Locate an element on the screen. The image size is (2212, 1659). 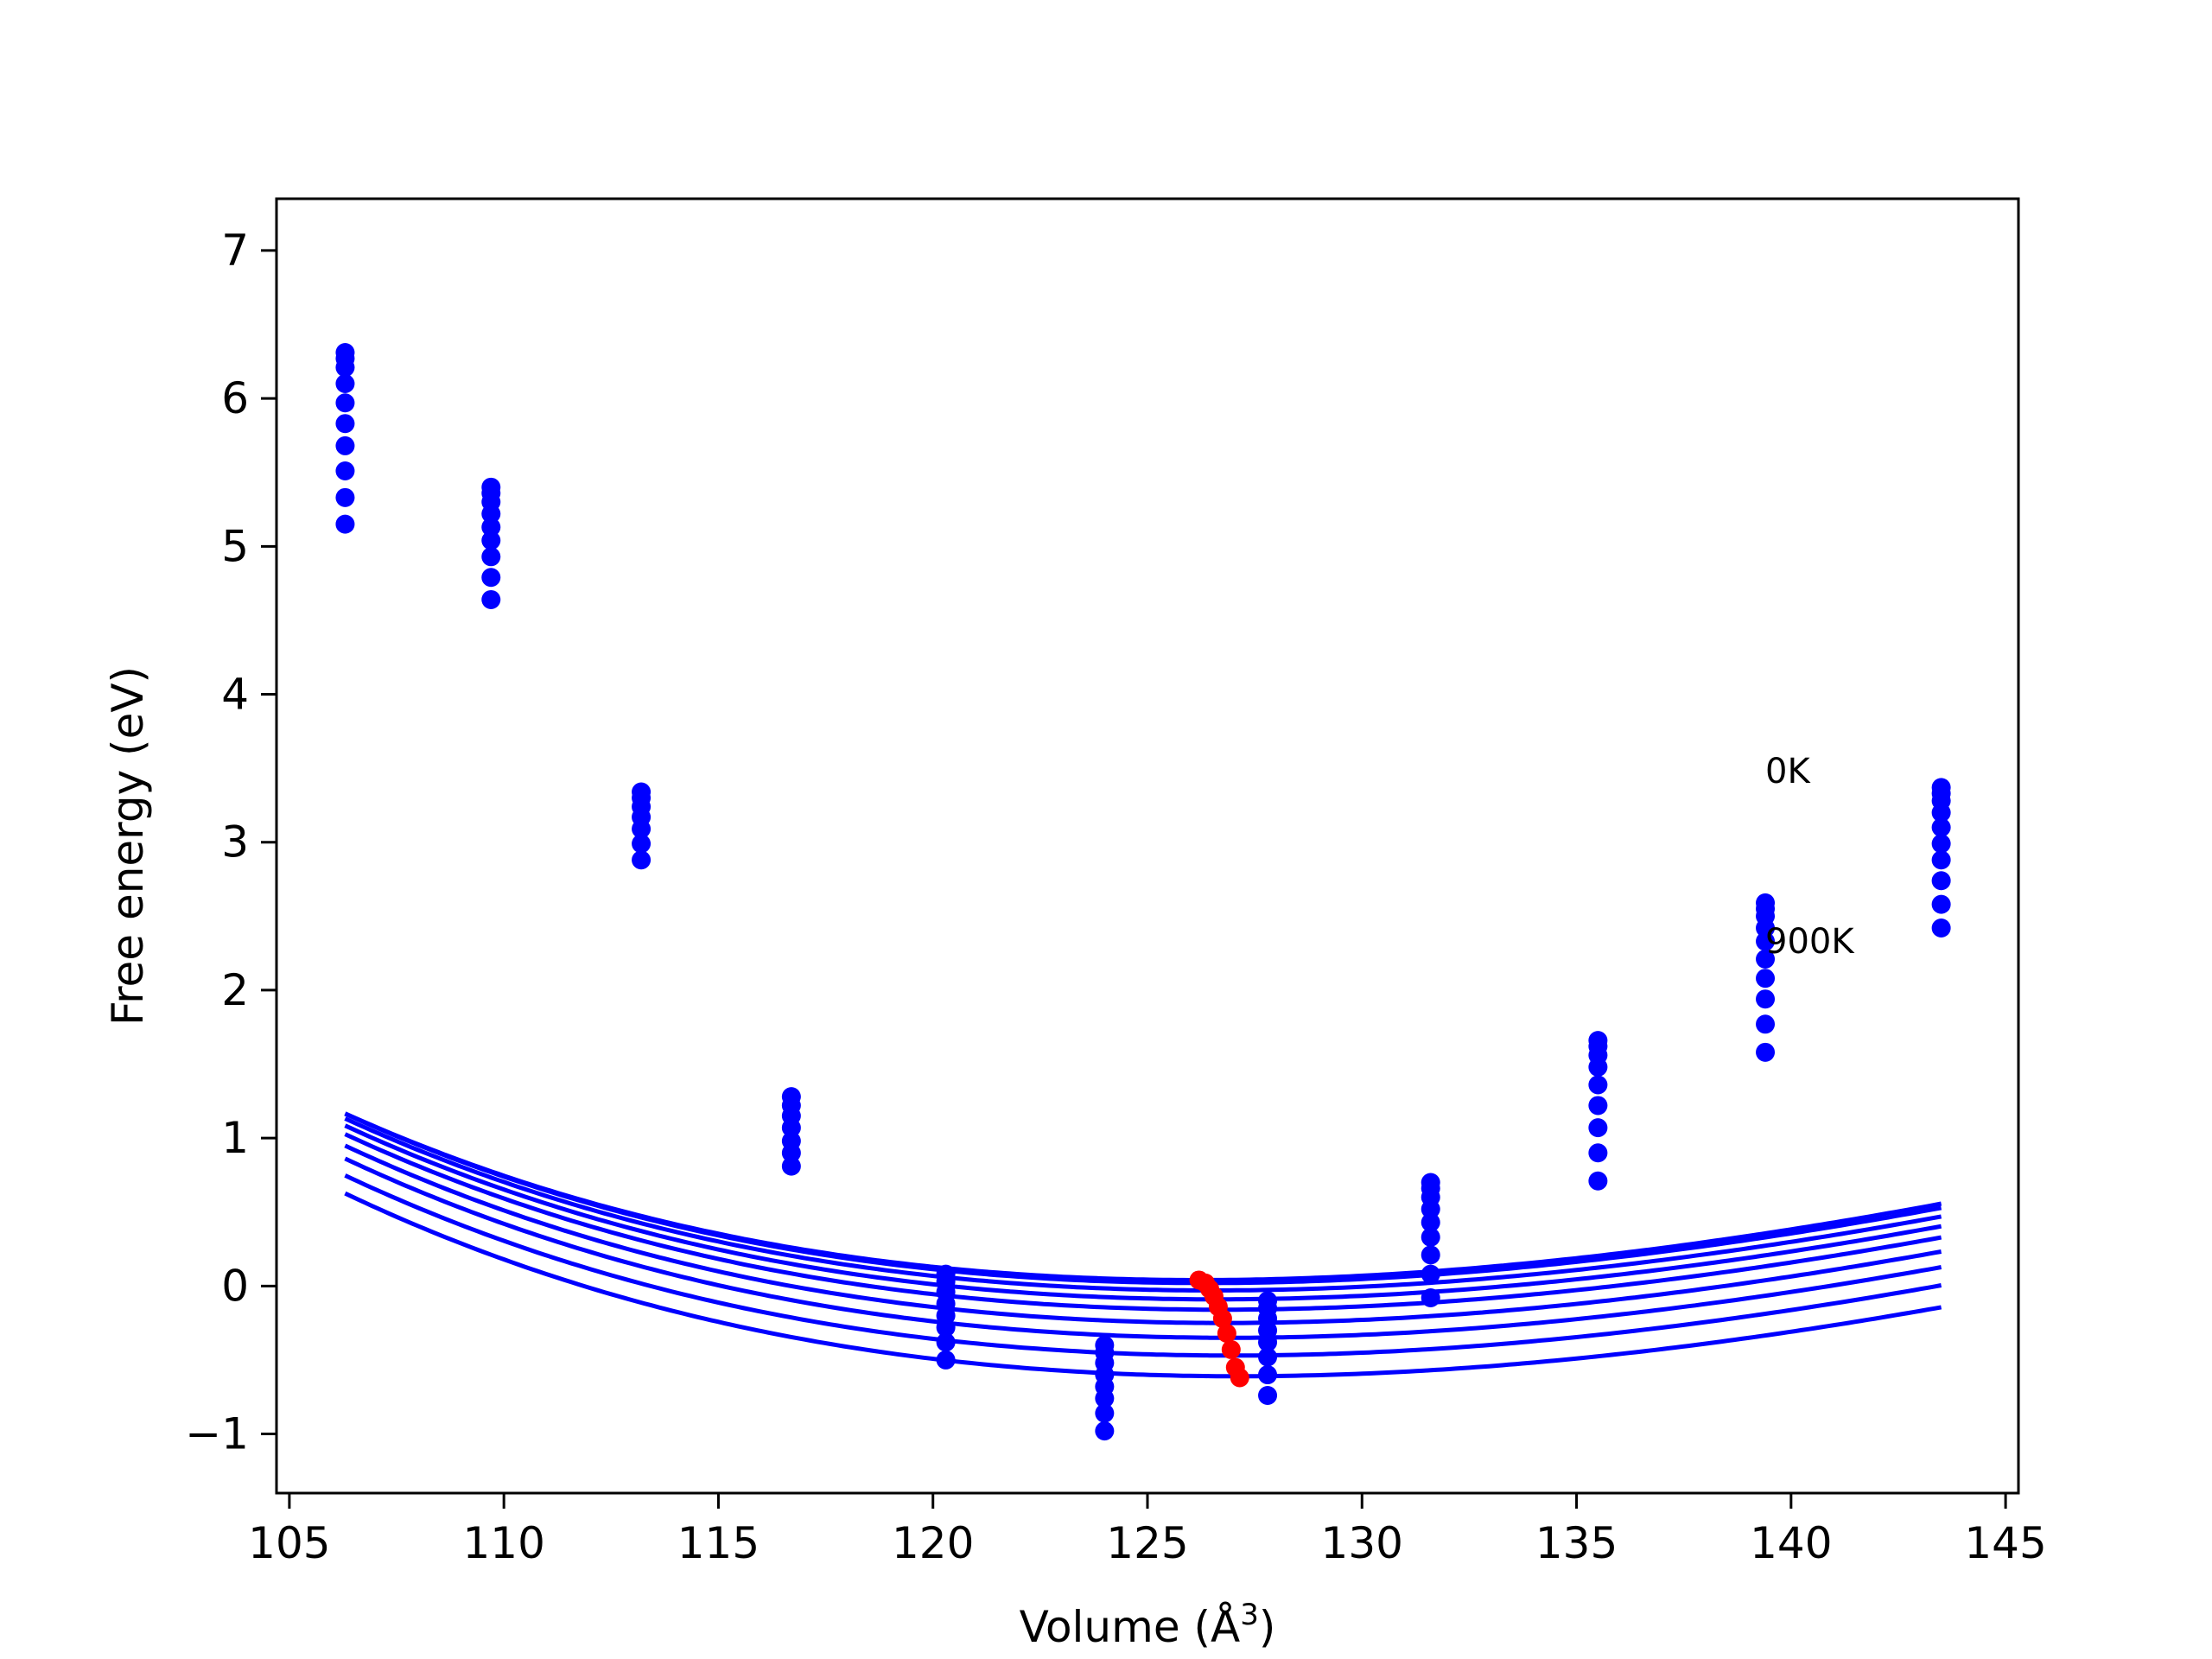
y-tick-label: 6 is located at coordinates (235, 398).